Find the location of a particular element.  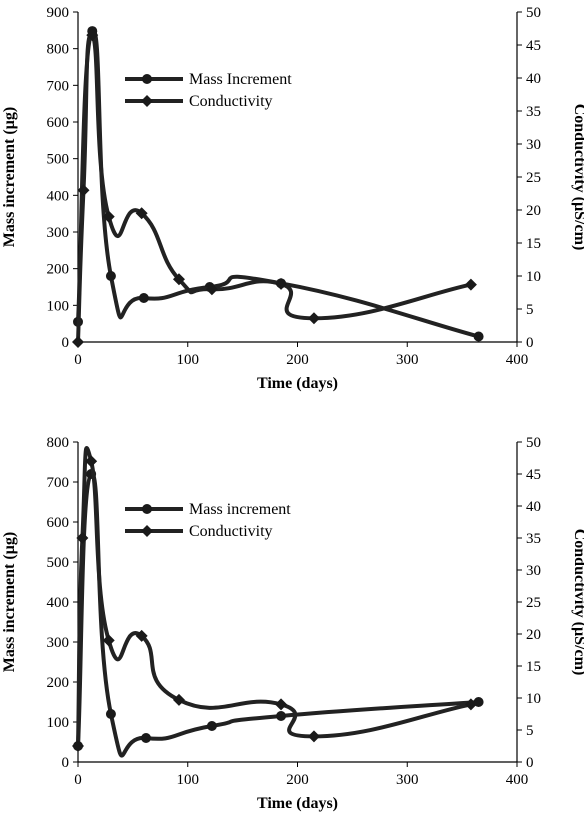

y-left-tick-label: 900 is located at coordinates (58, 13).